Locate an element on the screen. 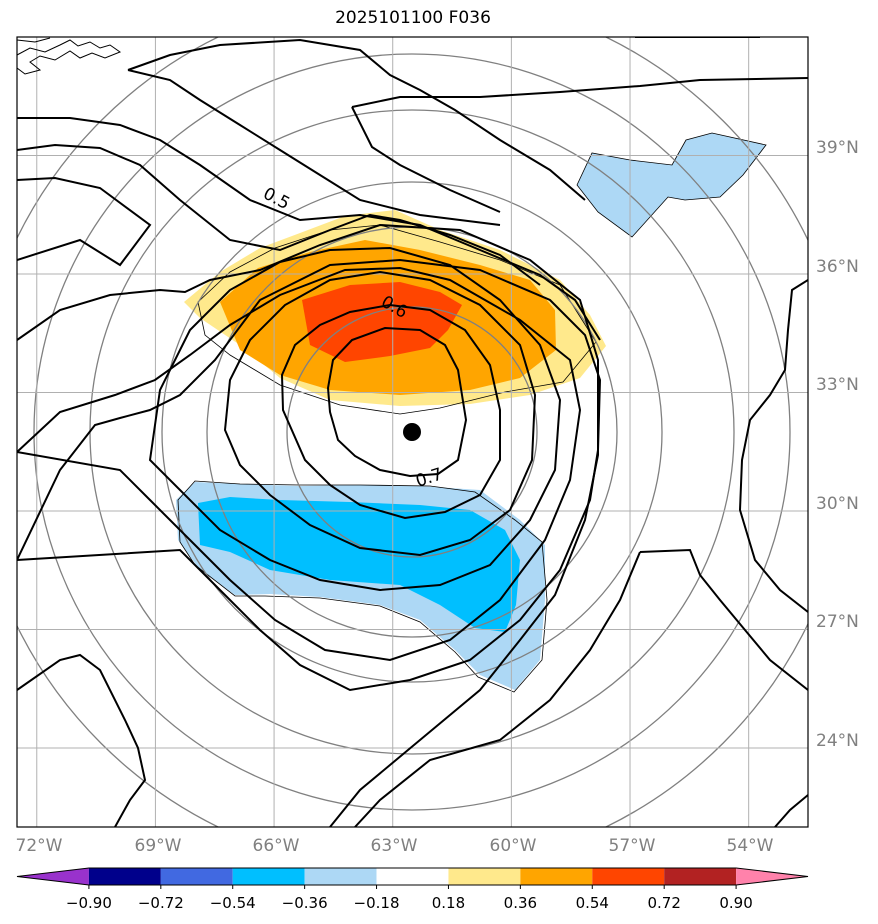 The width and height of the screenshot is (878, 924). colorbar-tick-label: 0.90 is located at coordinates (735, 903).